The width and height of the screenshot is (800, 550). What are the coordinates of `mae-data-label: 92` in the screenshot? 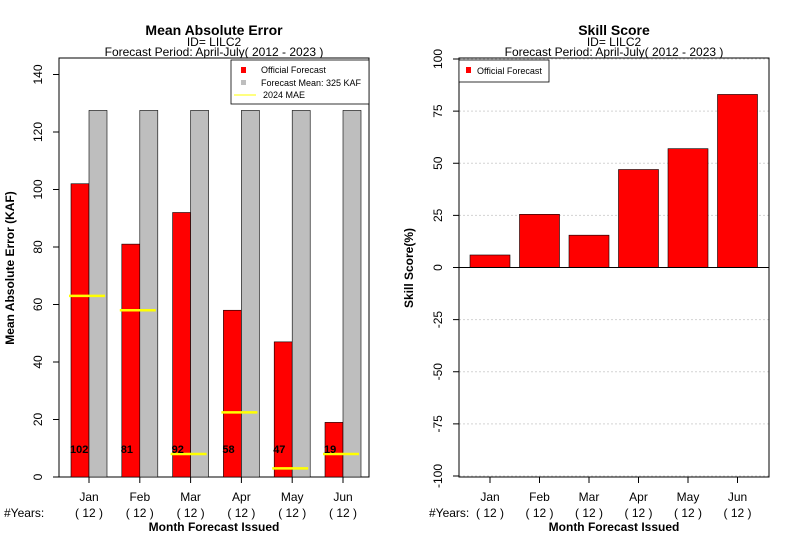 It's located at (178, 450).